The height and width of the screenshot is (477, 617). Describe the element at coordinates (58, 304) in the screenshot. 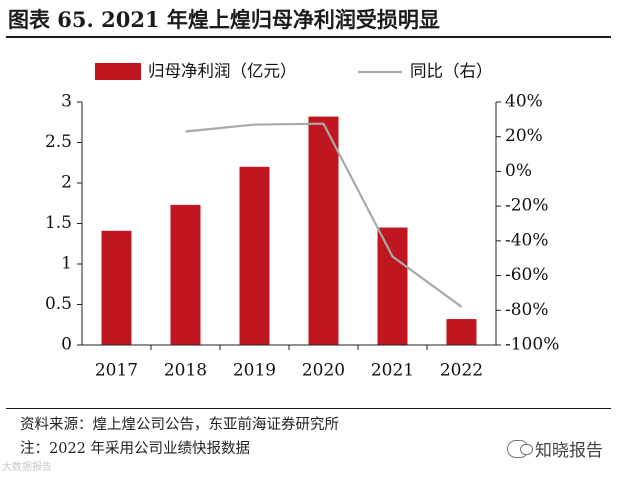

I see `left-tick-label: 0.5` at that location.